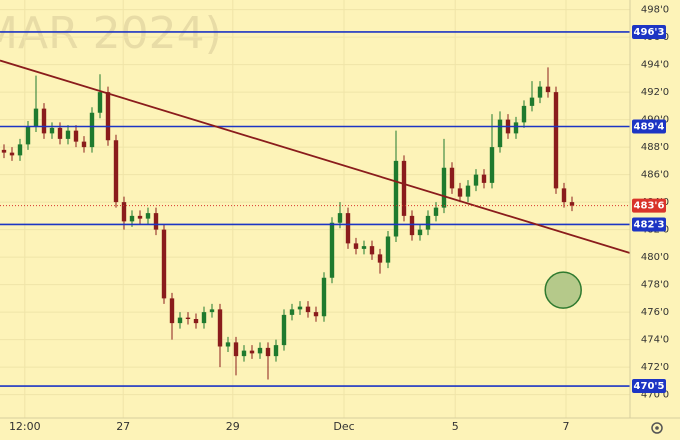  Describe the element at coordinates (566, 426) in the screenshot. I see `x-tick-label: 7` at that location.